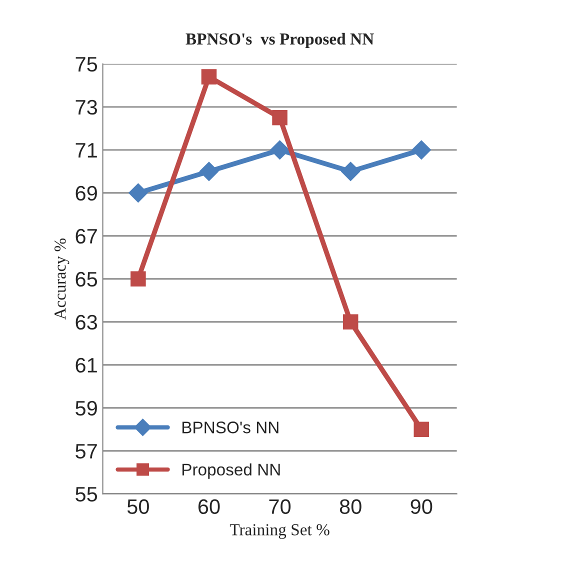 This screenshot has width=571, height=581. What do you see at coordinates (87, 494) in the screenshot?
I see `y-tick-label: 55` at bounding box center [87, 494].